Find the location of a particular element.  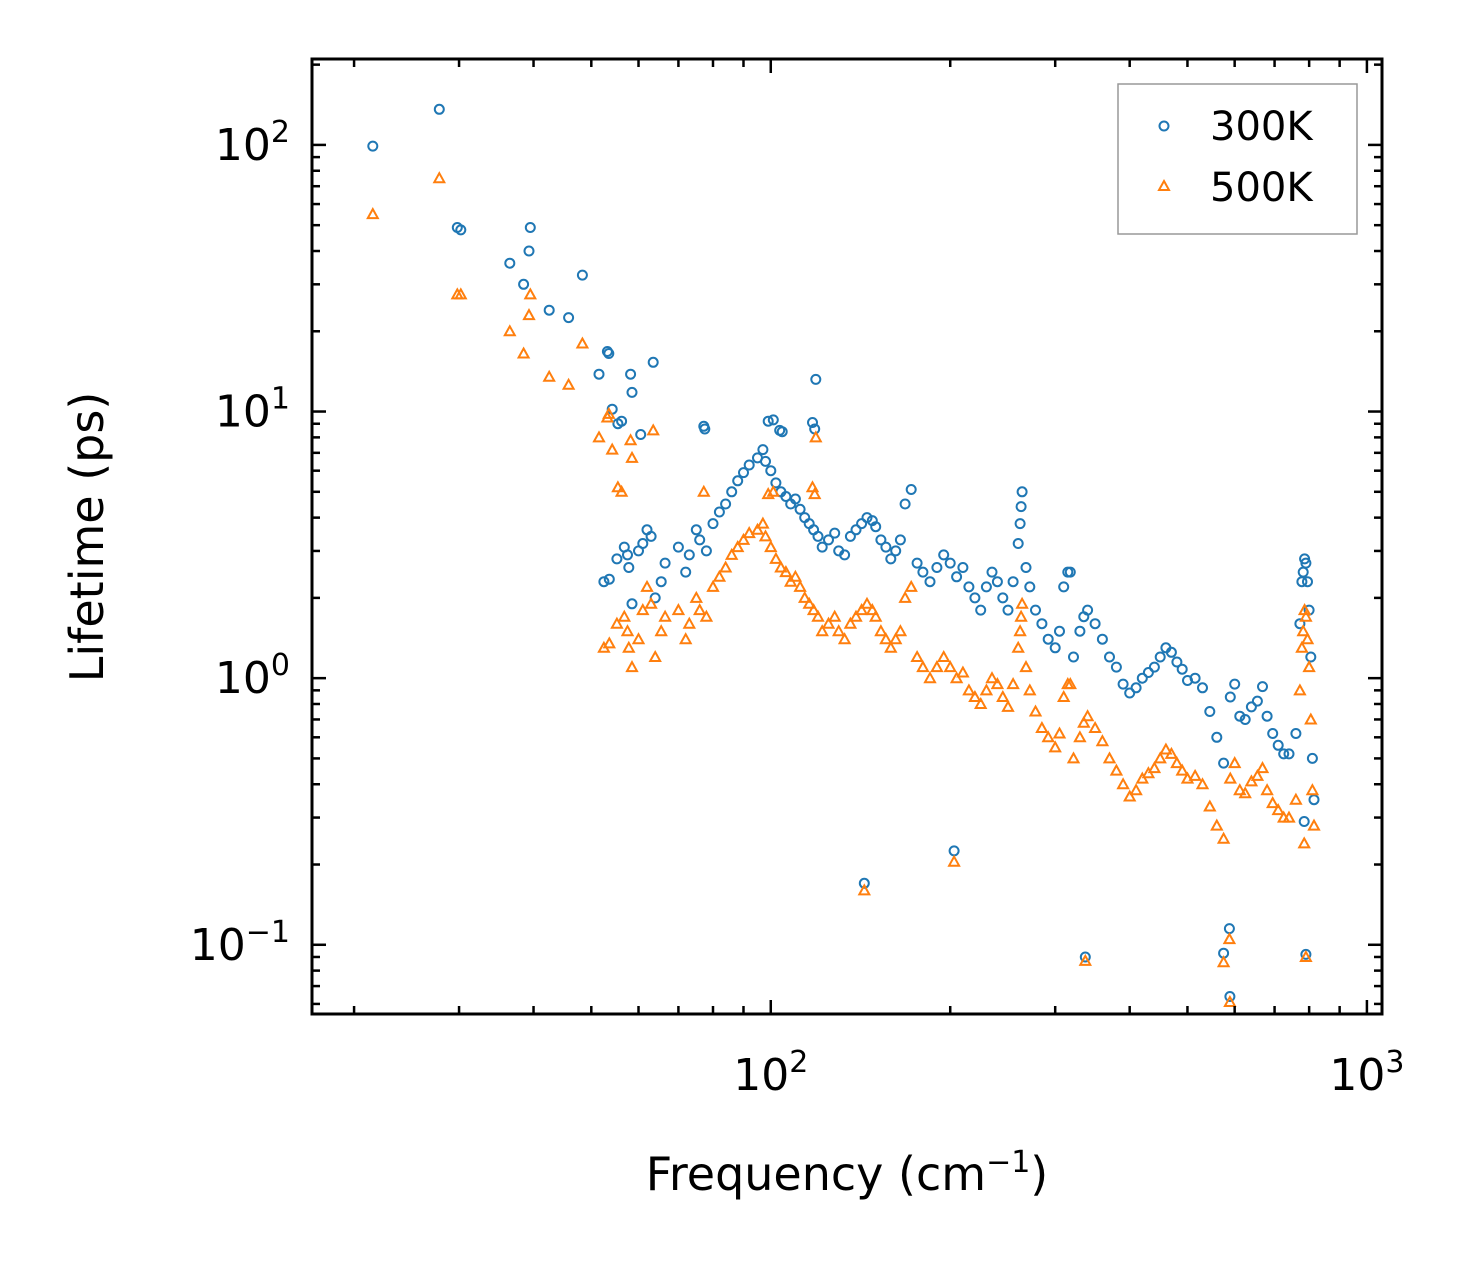

legend-marker-300K is located at coordinates (1164, 126).